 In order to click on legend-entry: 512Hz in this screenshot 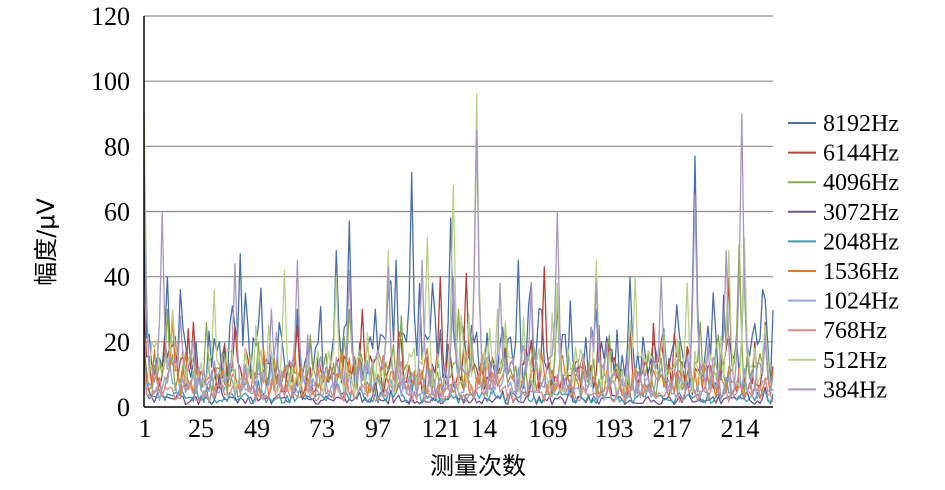, I will do `click(855, 361)`.